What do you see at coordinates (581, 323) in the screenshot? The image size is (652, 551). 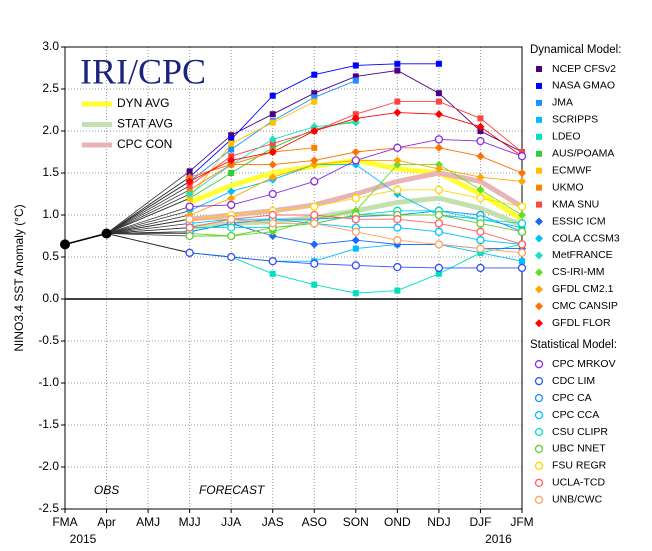 I see `legend-label: GFDL FLOR` at bounding box center [581, 323].